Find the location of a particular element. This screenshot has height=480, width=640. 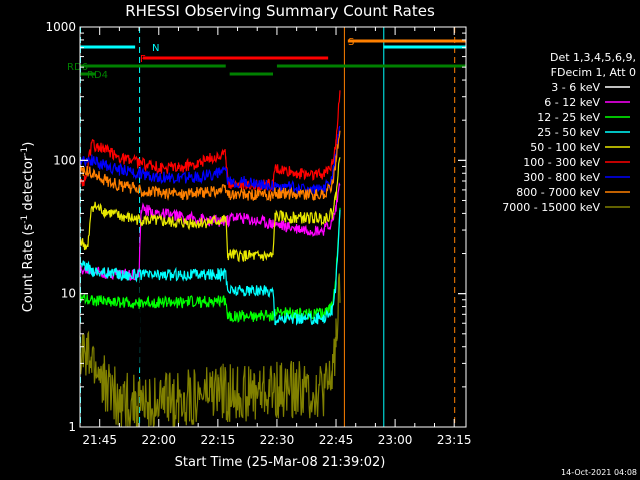

y-tick-label: 1 is located at coordinates (72, 427).